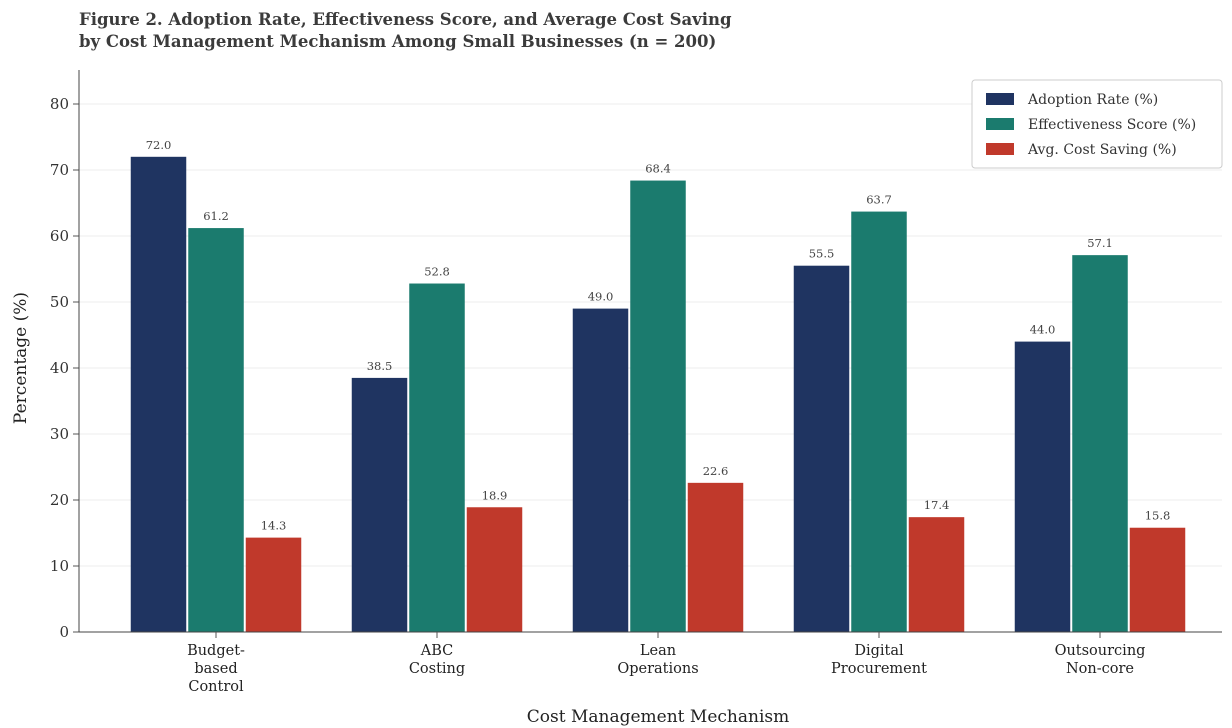 This screenshot has height=728, width=1232. Describe the element at coordinates (216, 687) in the screenshot. I see `x-tick-label-line: Control` at that location.